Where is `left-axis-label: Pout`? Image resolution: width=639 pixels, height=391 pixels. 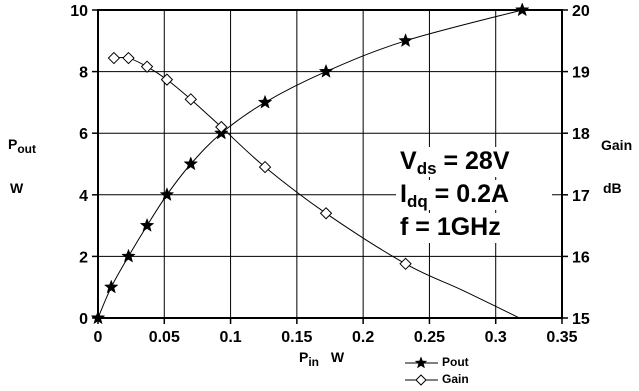 left-axis-label: Pout is located at coordinates (22, 146).